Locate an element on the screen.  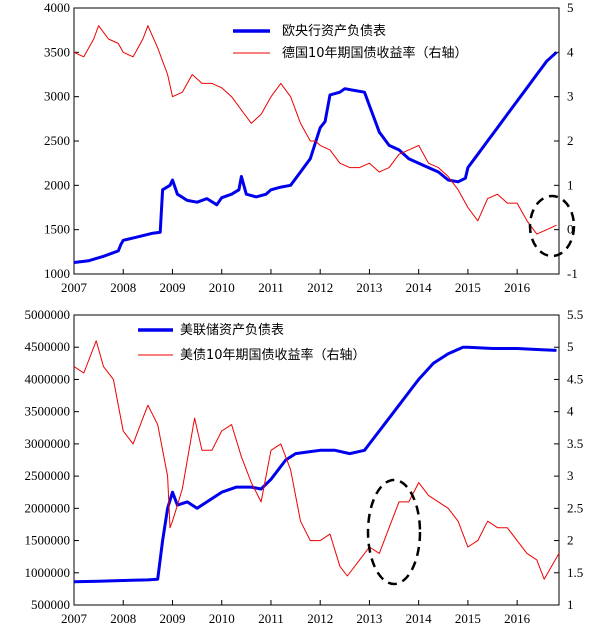
y-left-tick-label: 3500000 is located at coordinates (48, 411).